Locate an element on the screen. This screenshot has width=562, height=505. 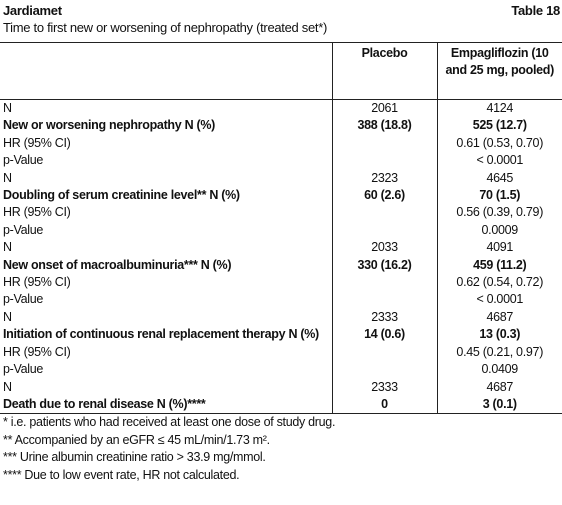
table-row: N 2323 4645 is located at coordinates (281, 178).